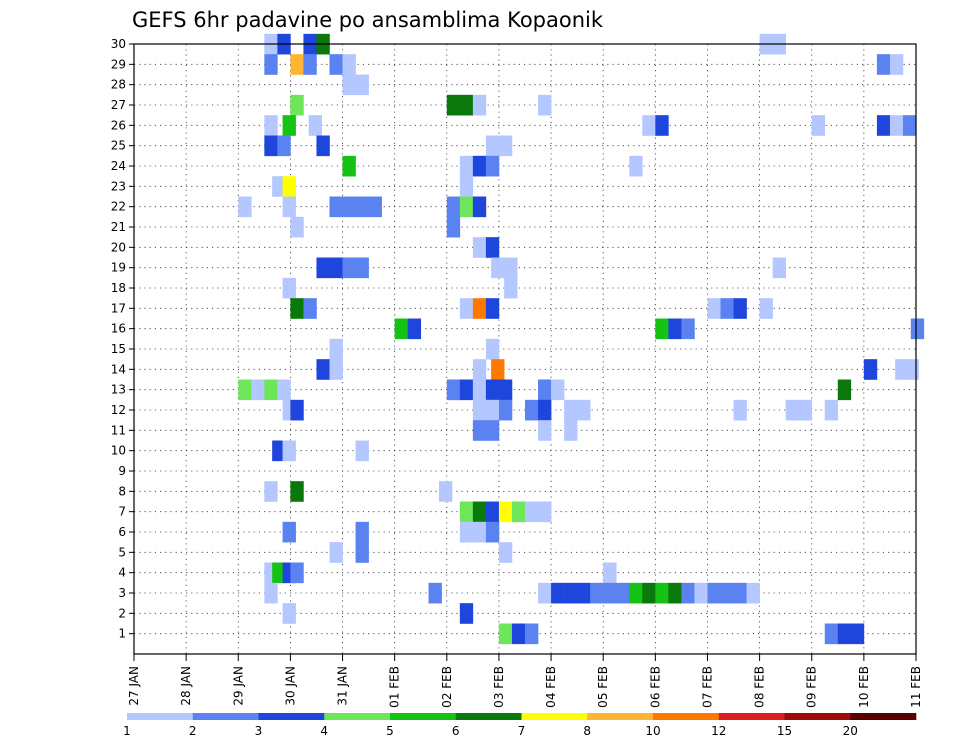  I want to click on x-tick-label: 11 FEB, so click(916, 687).